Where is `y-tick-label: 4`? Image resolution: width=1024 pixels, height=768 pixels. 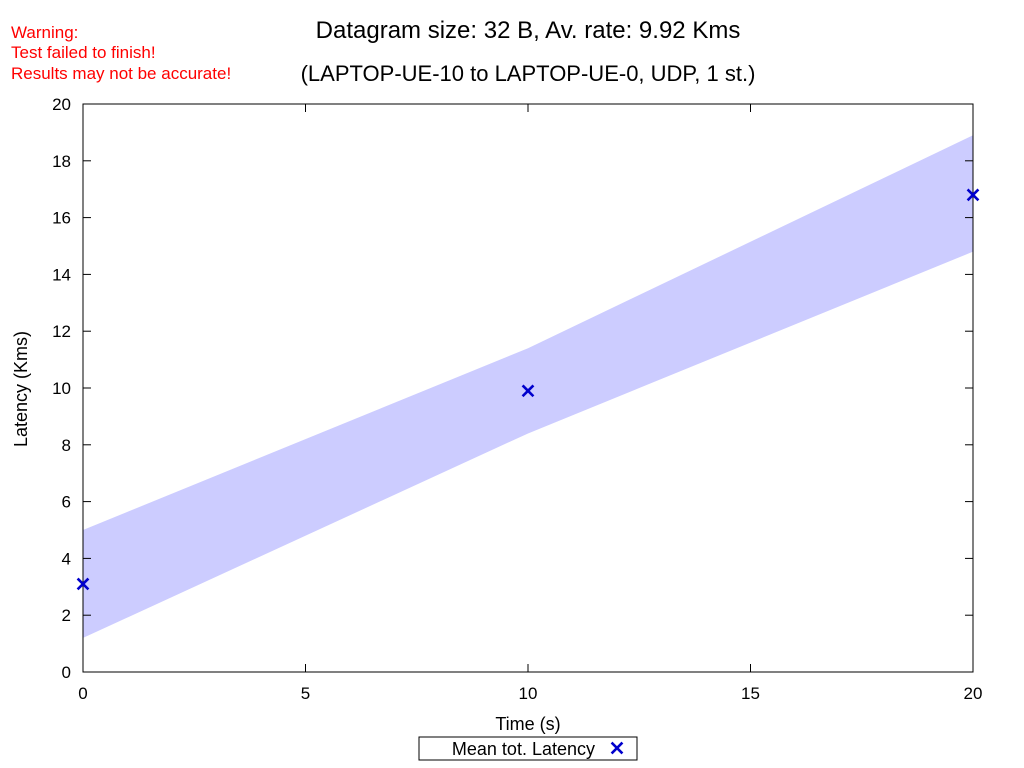 y-tick-label: 4 is located at coordinates (66, 558).